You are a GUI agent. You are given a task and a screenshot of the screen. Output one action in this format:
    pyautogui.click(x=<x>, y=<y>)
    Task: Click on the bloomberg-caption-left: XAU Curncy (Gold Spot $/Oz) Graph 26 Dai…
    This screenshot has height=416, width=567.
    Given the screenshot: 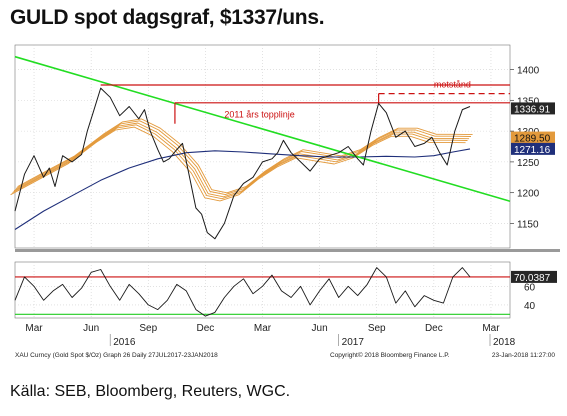 What is the action you would take?
    pyautogui.click(x=116, y=355)
    